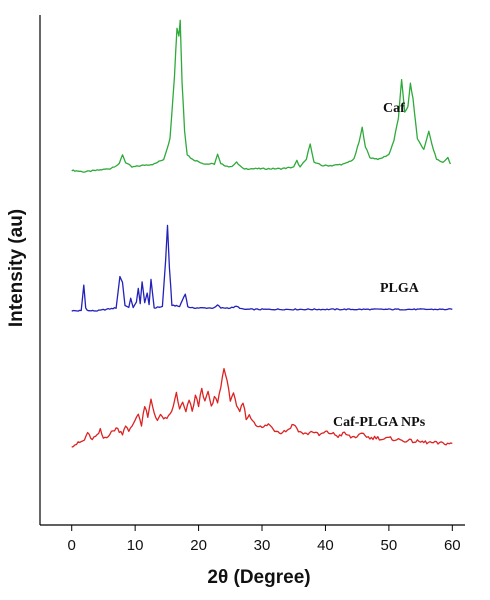 Image resolution: width=490 pixels, height=600 pixels. I want to click on series-line-plga, so click(262, 268).